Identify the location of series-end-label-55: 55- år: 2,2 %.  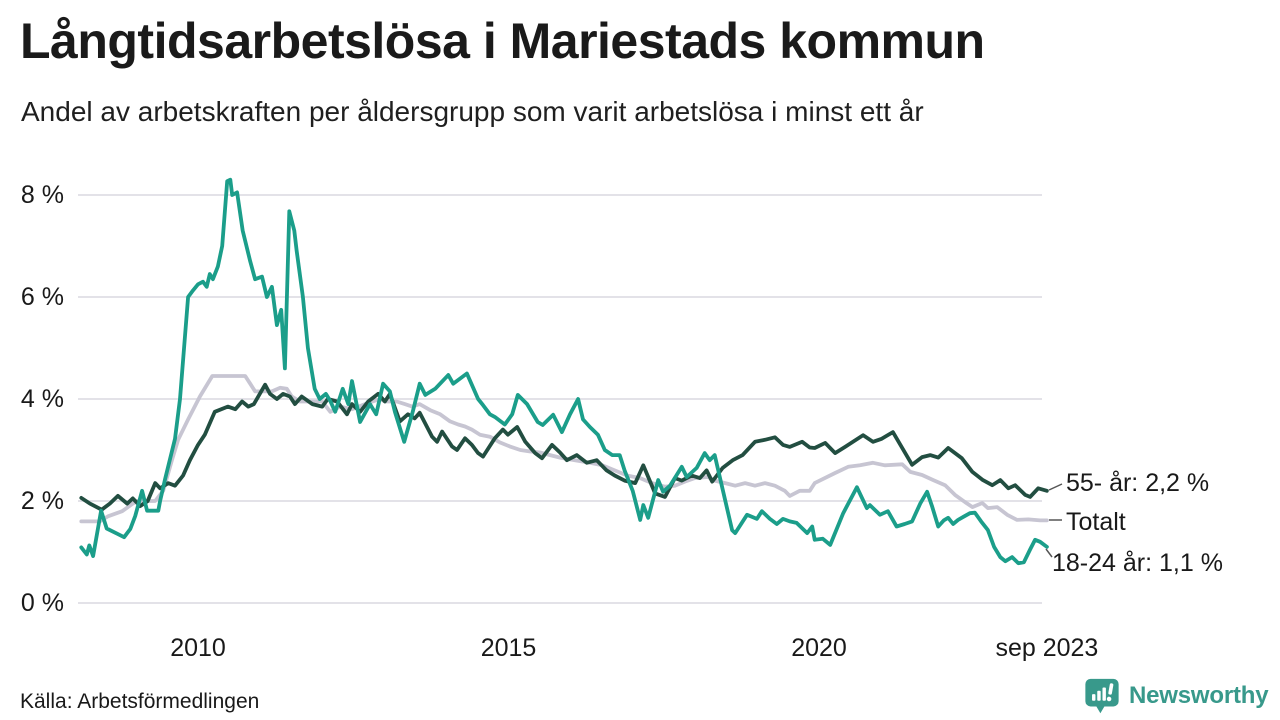
(1138, 483).